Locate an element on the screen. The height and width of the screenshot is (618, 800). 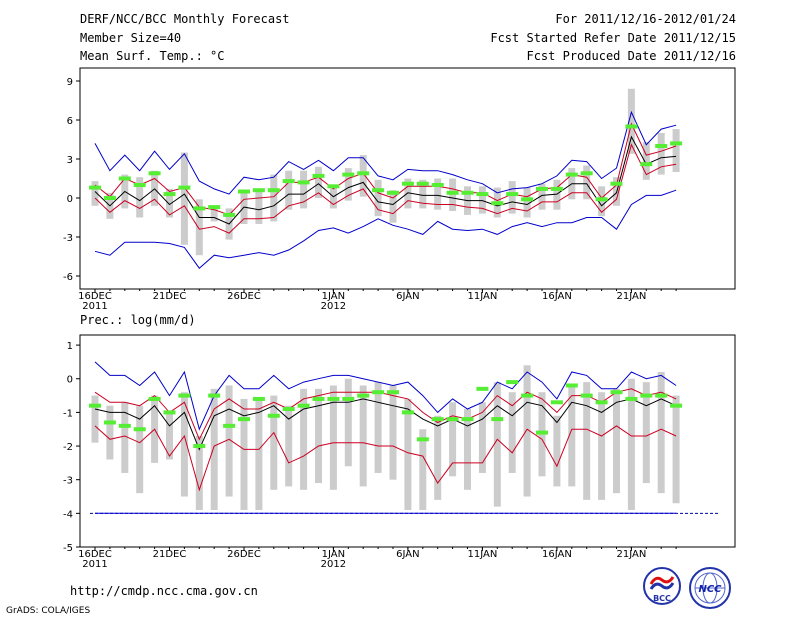
x-tick-label: 1JAN is located at coordinates (333, 554).